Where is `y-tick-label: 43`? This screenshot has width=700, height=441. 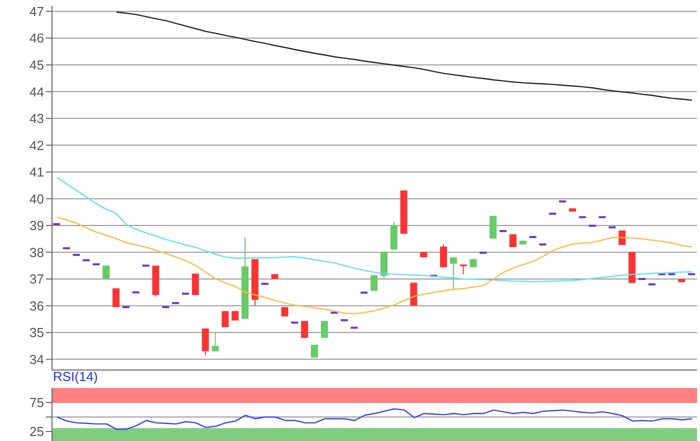 y-tick-label: 43 is located at coordinates (37, 118).